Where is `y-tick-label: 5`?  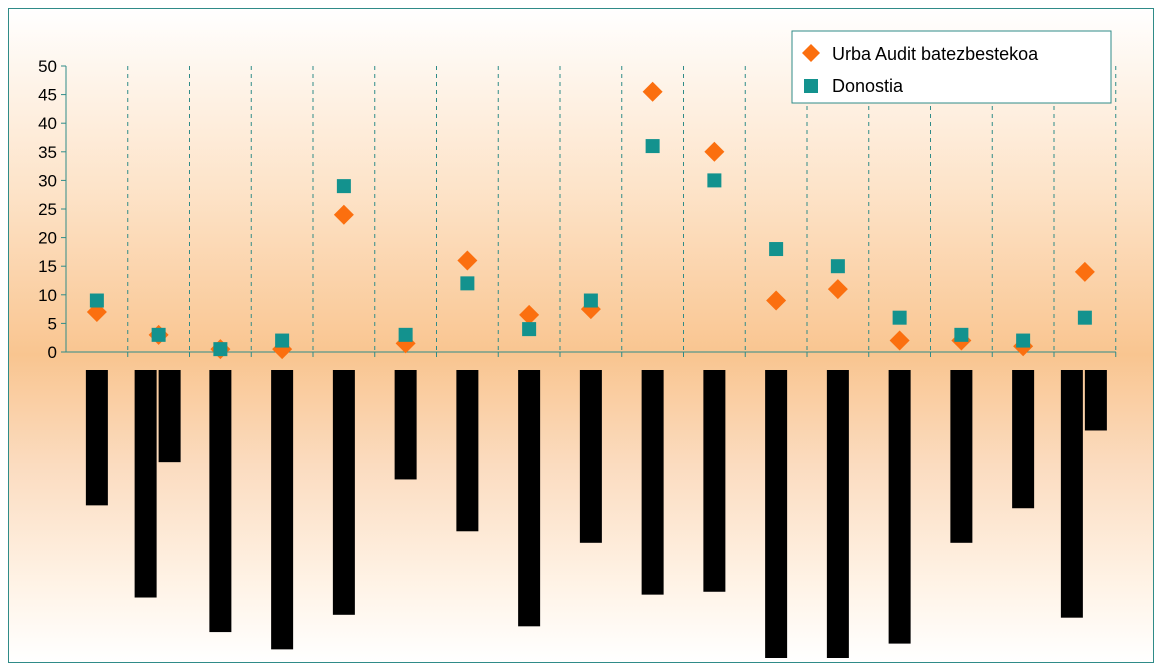
y-tick-label: 5 is located at coordinates (52, 323).